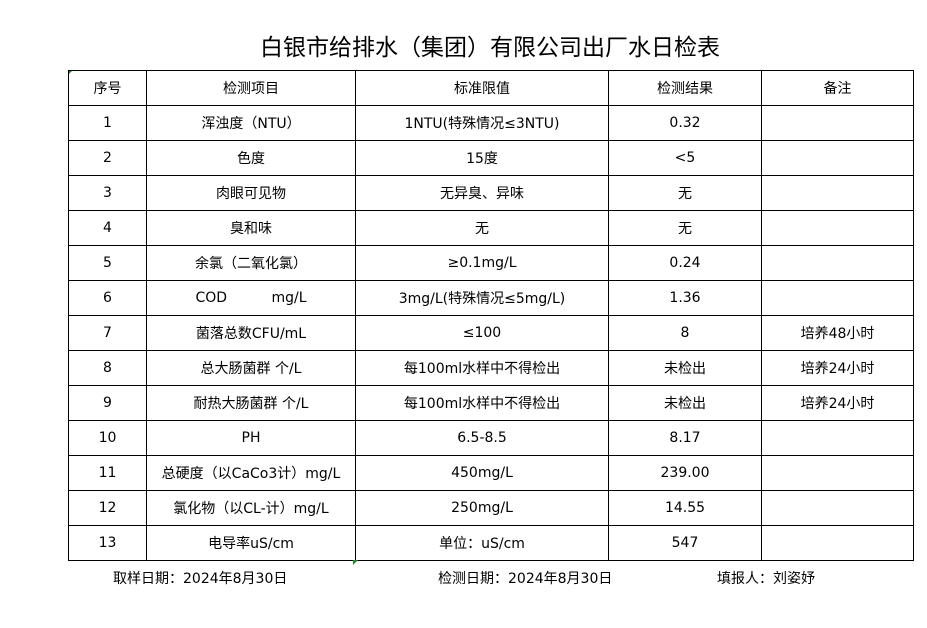  Describe the element at coordinates (766, 579) in the screenshot. I see `reporter: 填报人：刘姿妤` at that location.